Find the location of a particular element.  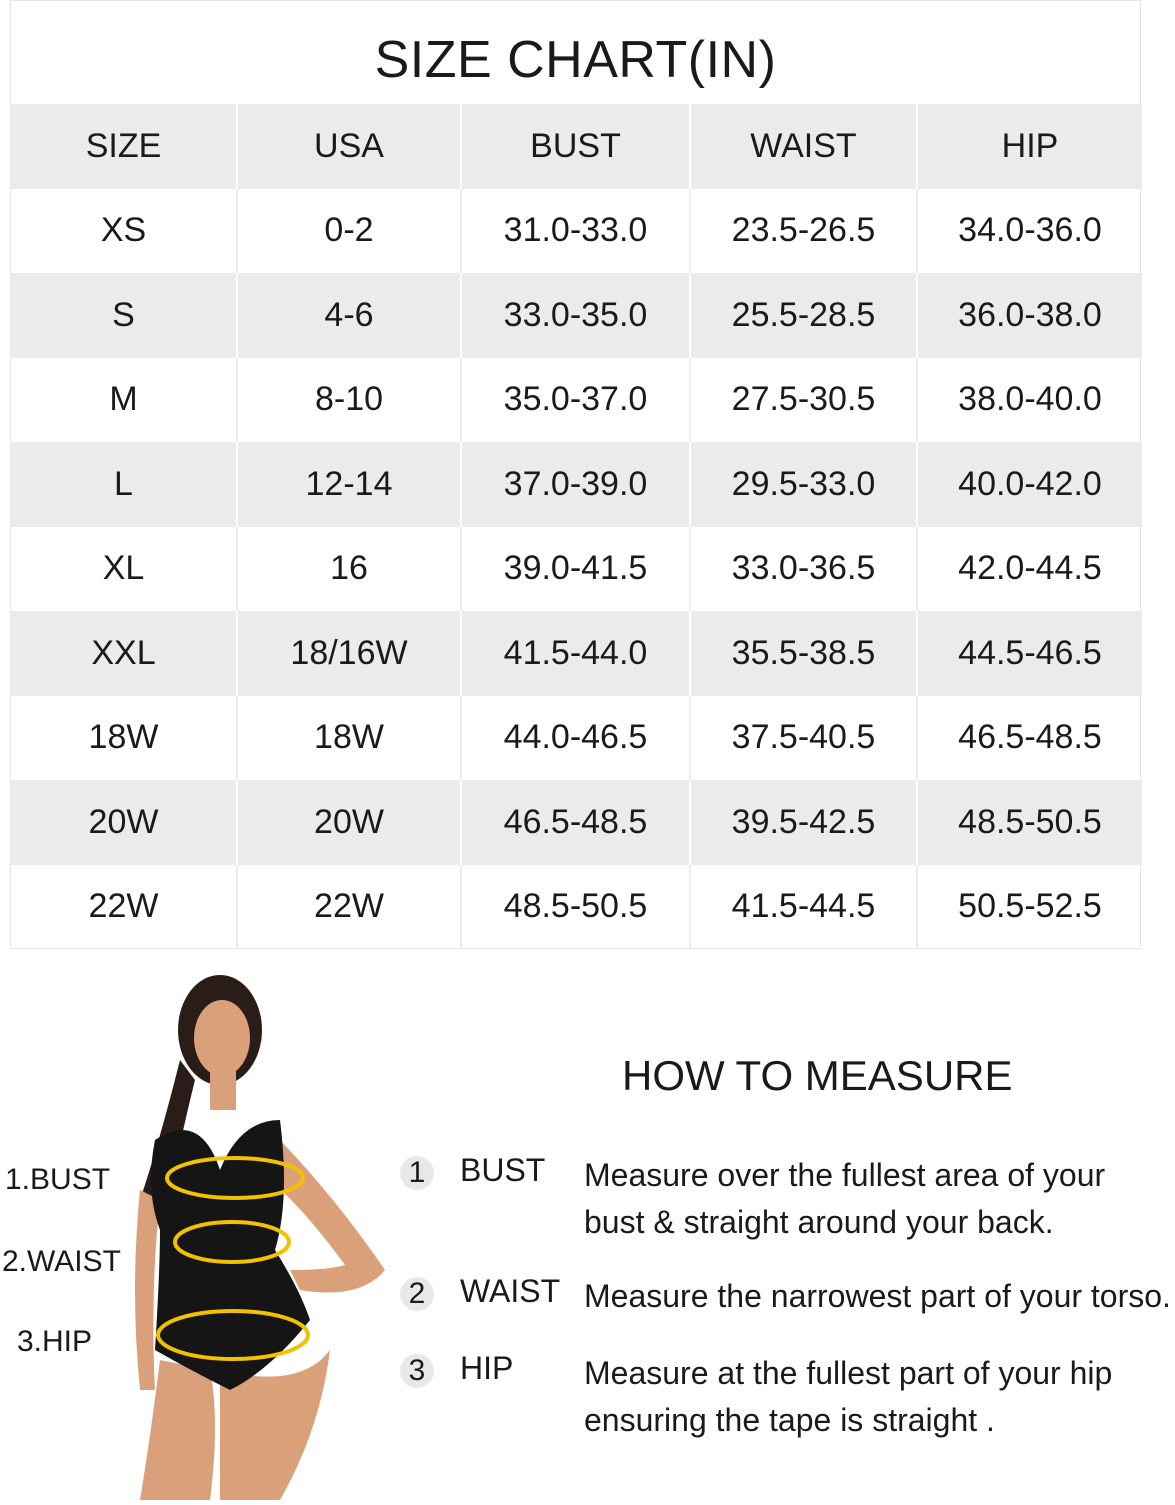

table-cell: 39.5-42.5 is located at coordinates (803, 822).